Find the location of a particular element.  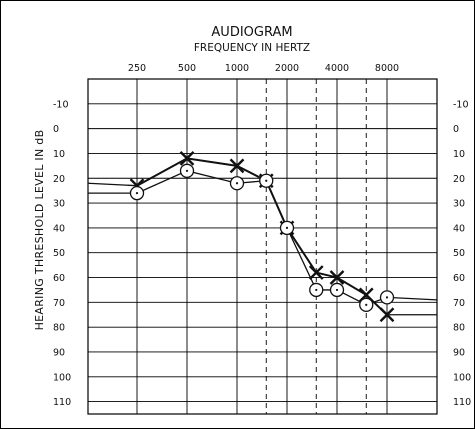

x-tick-label: 250 is located at coordinates (137, 68).